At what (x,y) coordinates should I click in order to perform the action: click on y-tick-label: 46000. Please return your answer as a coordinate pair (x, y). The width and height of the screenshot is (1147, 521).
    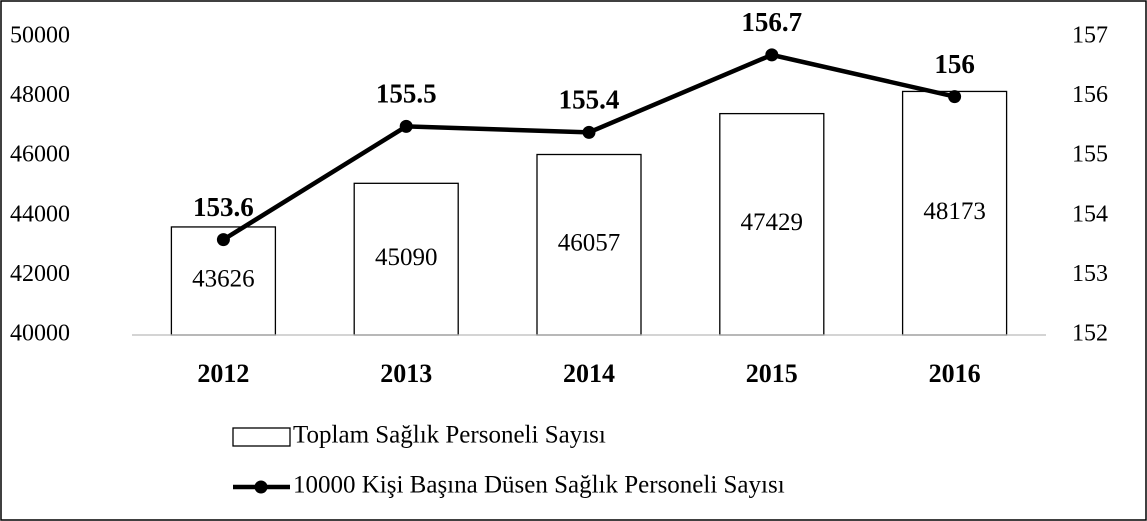
    Looking at the image, I should click on (40, 155).